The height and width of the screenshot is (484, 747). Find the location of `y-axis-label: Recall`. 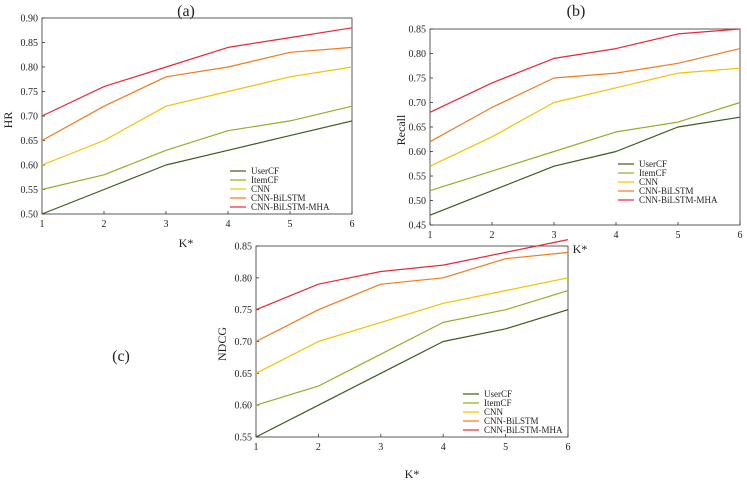

y-axis-label: Recall is located at coordinates (401, 129).